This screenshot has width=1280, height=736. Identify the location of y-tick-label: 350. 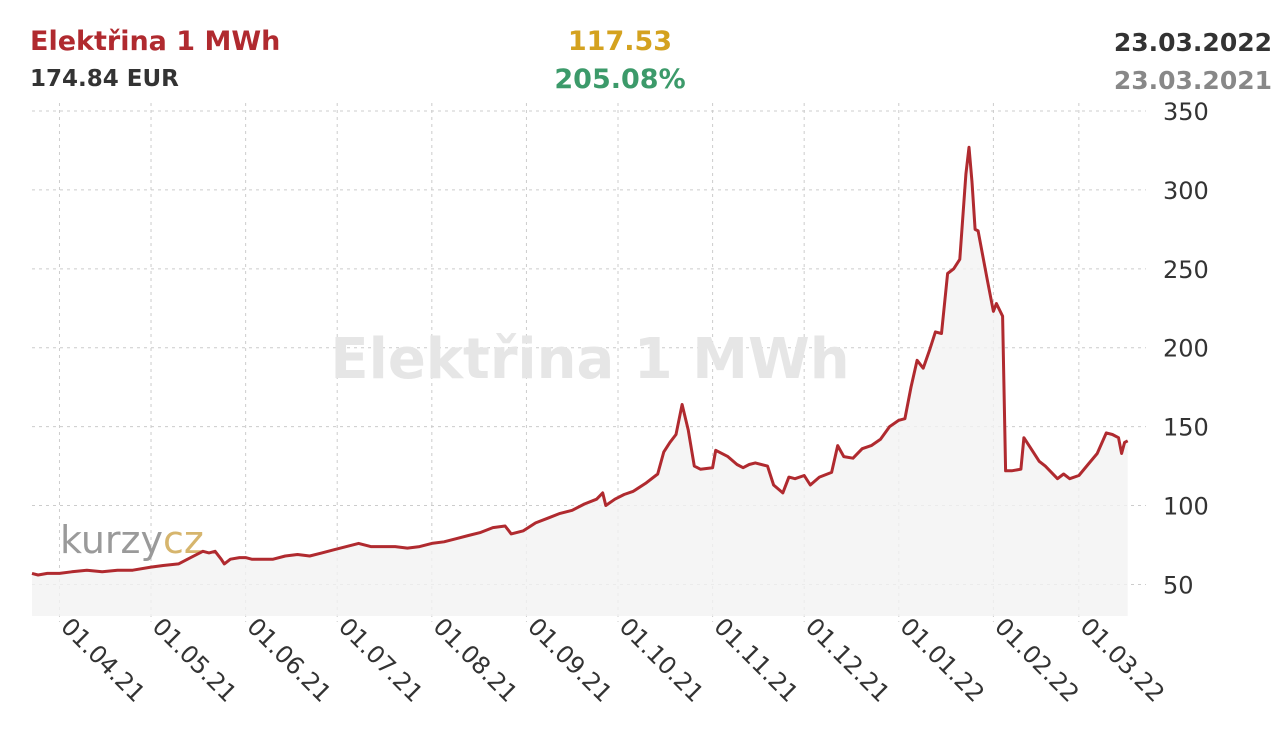
(1186, 112).